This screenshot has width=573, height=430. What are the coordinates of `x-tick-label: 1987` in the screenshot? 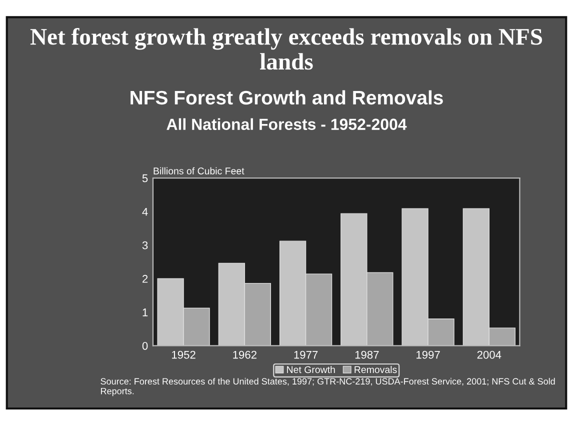 It's located at (367, 354).